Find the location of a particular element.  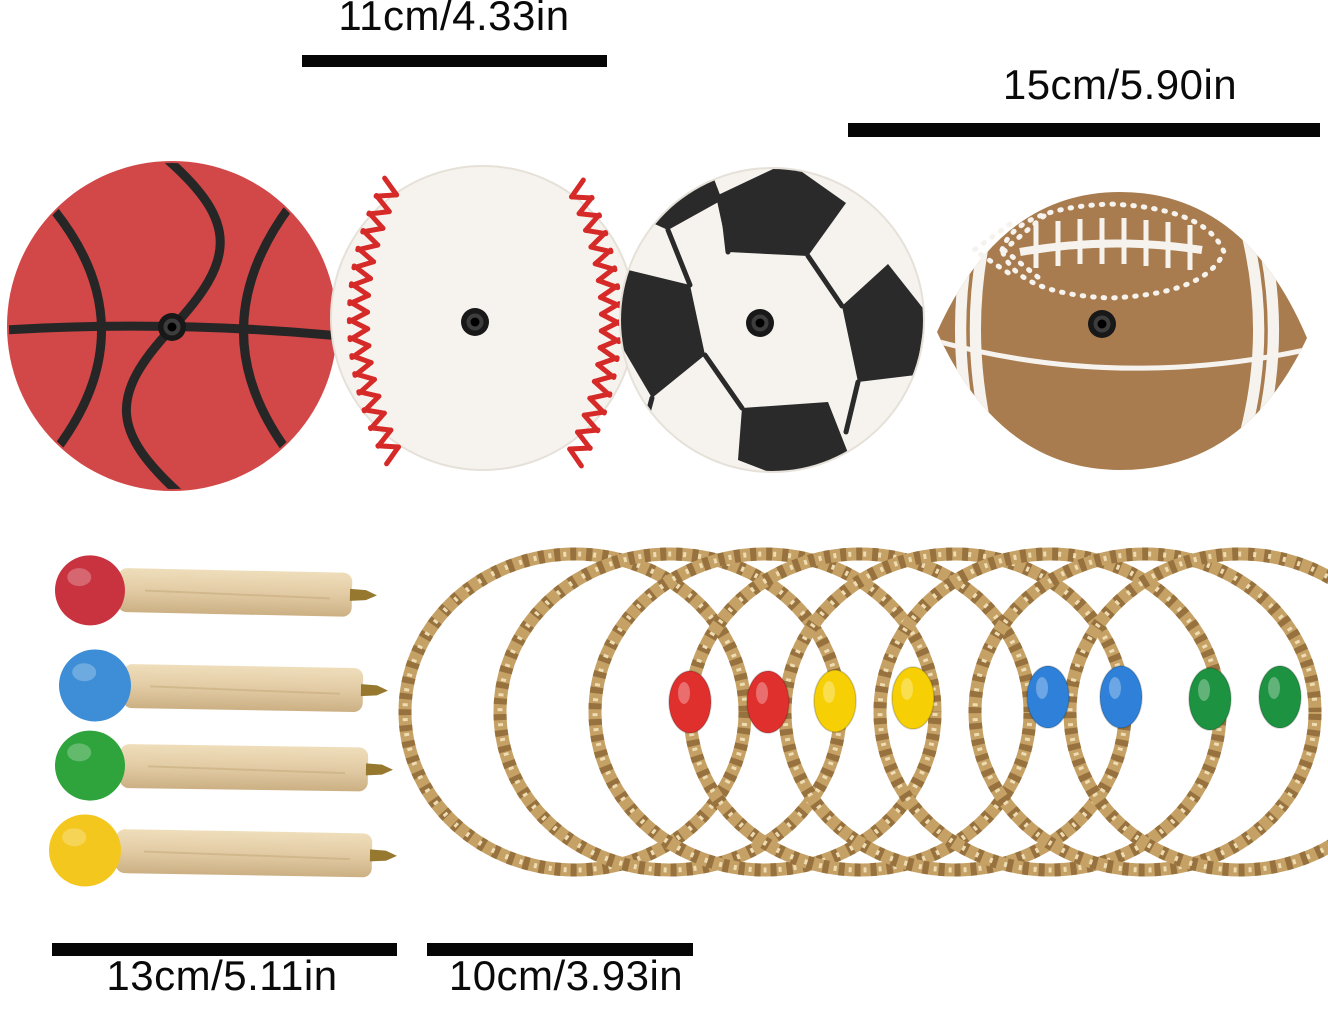

measurement-label-large-disc: 15cm/5.90in is located at coordinates (1120, 84).